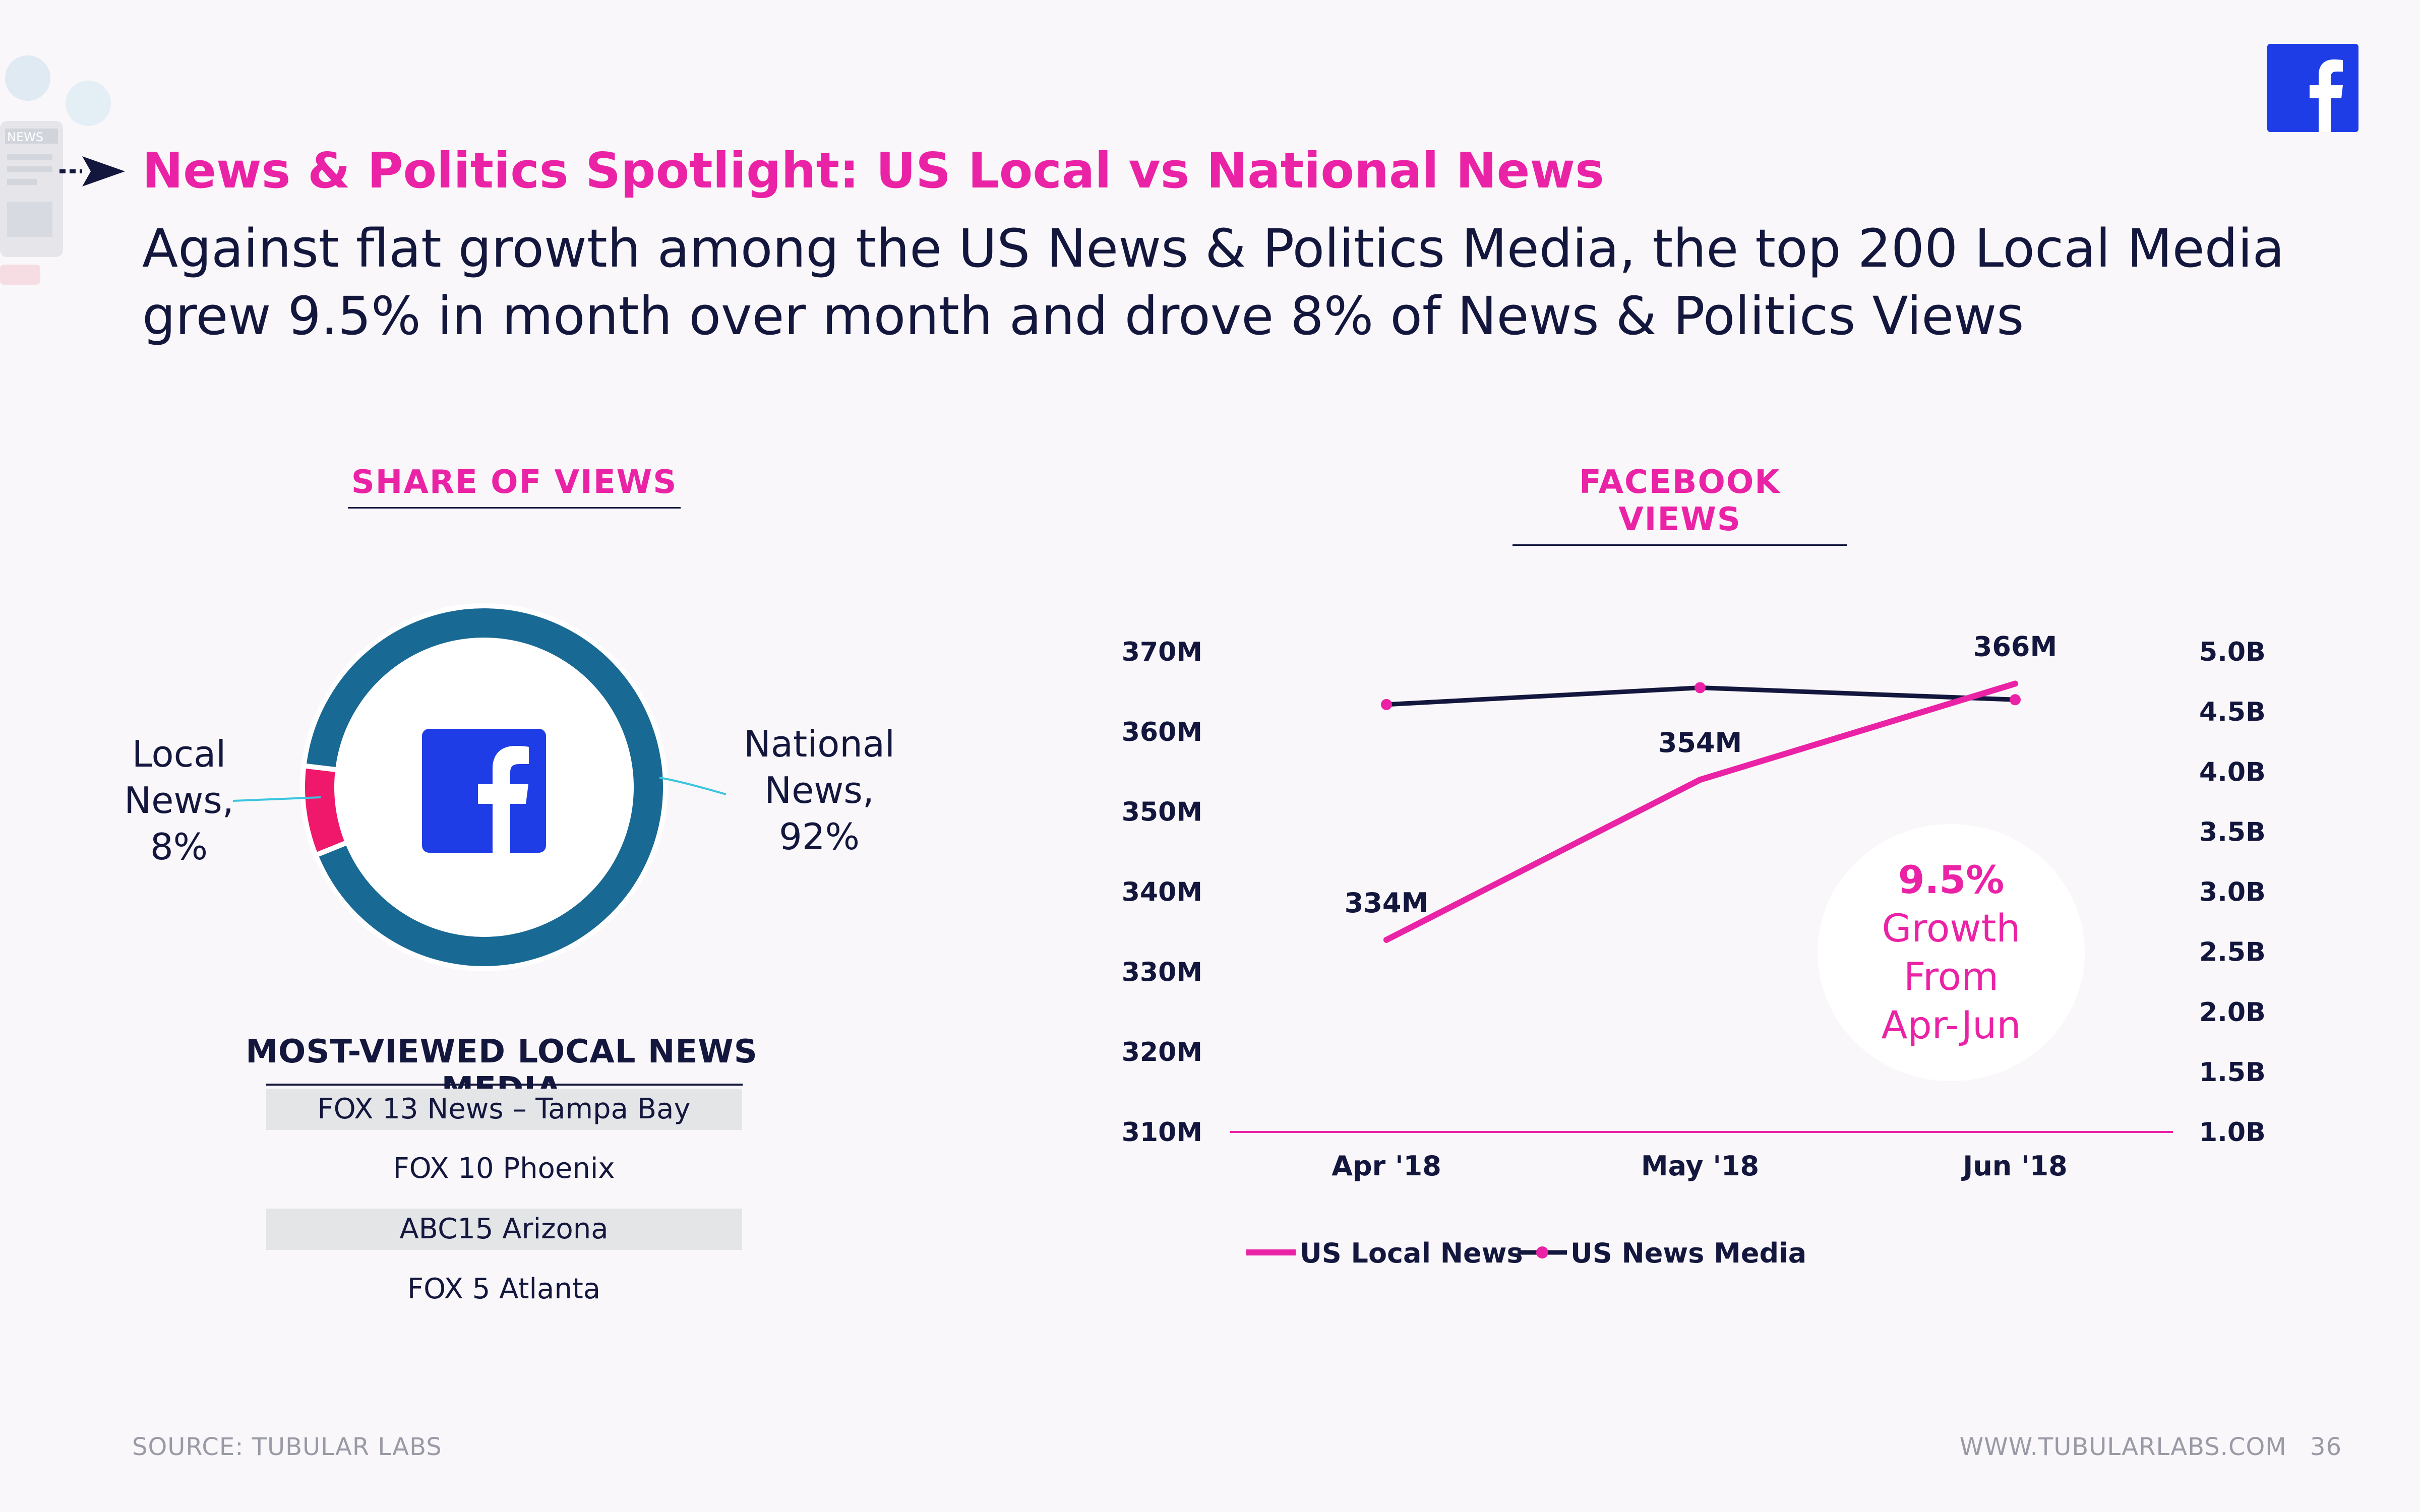 The width and height of the screenshot is (2420, 1512). What do you see at coordinates (2014, 1166) in the screenshot?
I see `x-axis-tick: Jun '18` at bounding box center [2014, 1166].